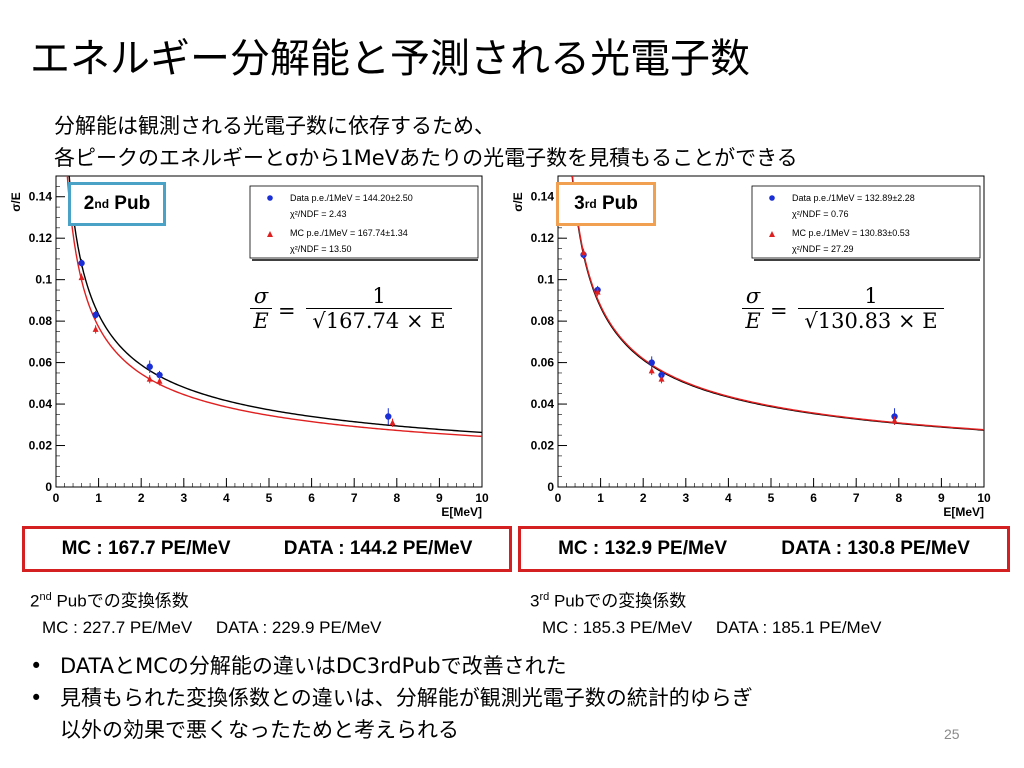 This screenshot has width=1024, height=768. Describe the element at coordinates (771, 498) in the screenshot. I see `chart-3rd-xtick-label: 5` at that location.